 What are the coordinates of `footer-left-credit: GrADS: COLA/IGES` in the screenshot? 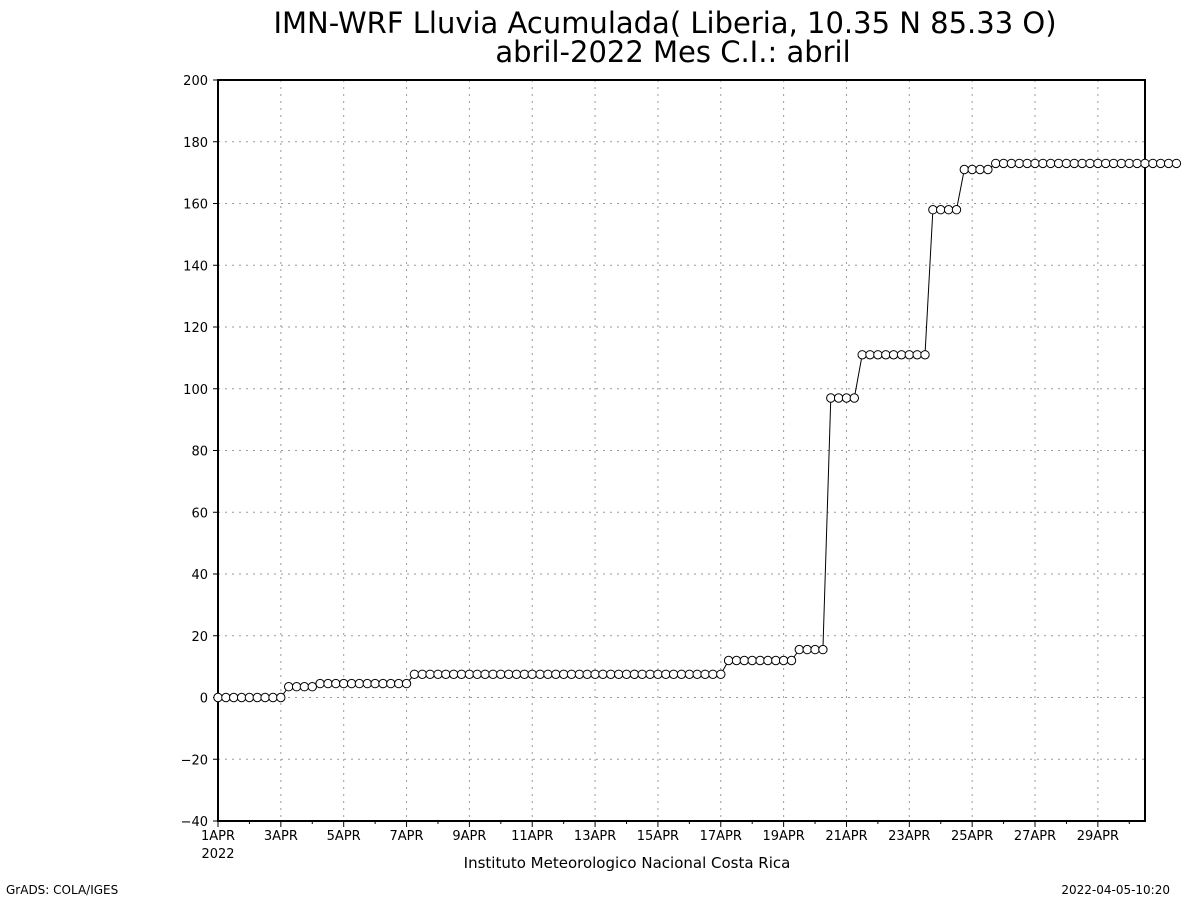 It's located at (62, 890).